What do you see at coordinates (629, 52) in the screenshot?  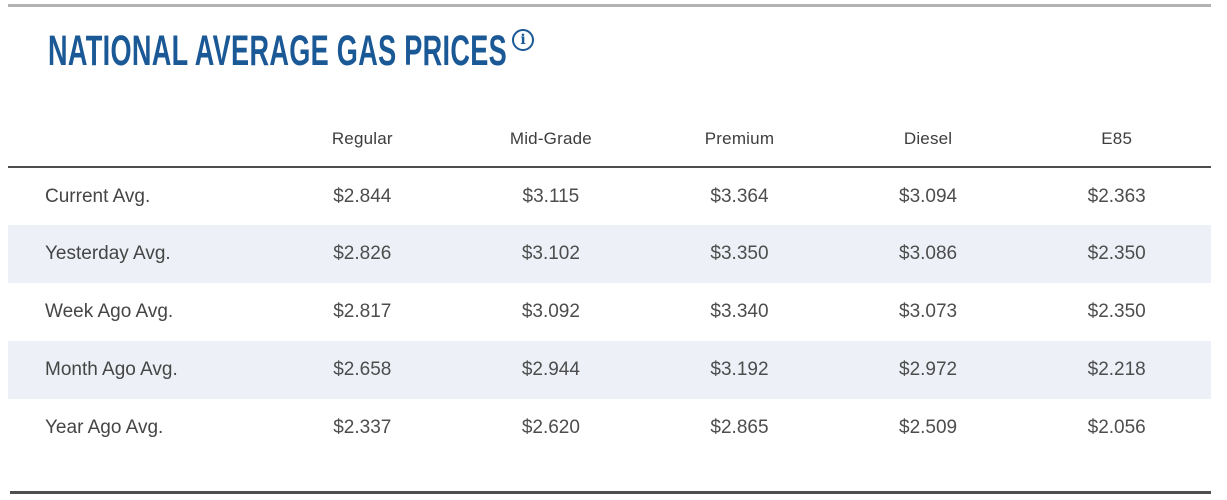 I see `page-title: NATIONAL AVERAGE GAS PRICES i` at bounding box center [629, 52].